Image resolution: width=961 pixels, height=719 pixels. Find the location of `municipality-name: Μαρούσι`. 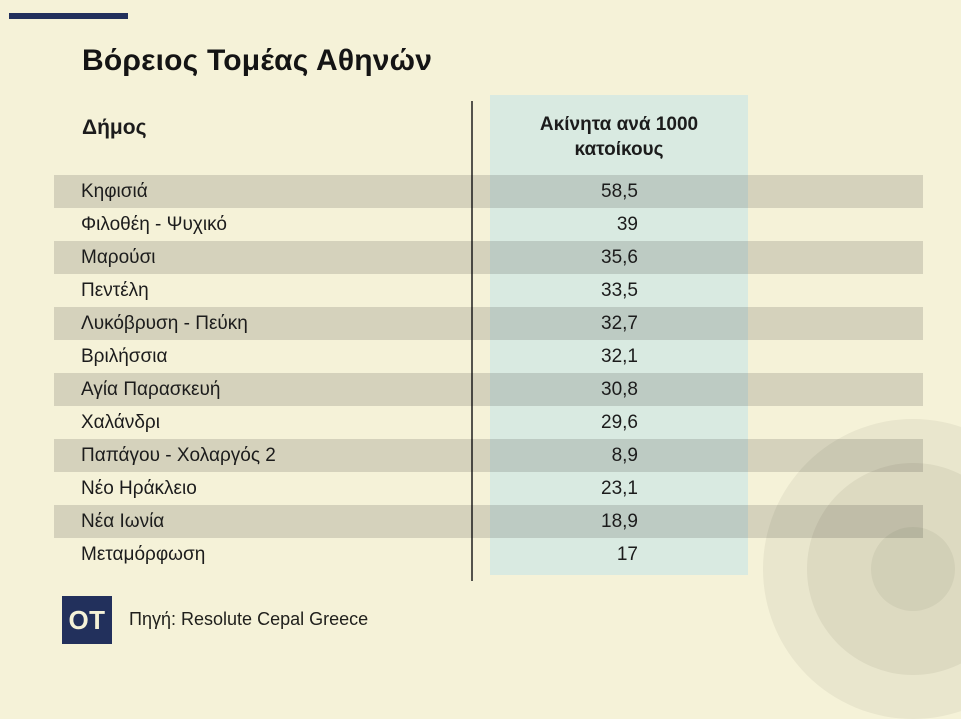

municipality-name: Μαρούσι is located at coordinates (118, 257).